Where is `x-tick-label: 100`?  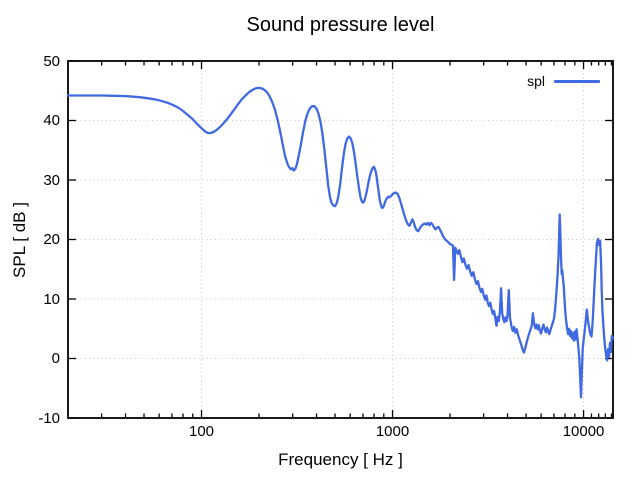 x-tick-label: 100 is located at coordinates (202, 431).